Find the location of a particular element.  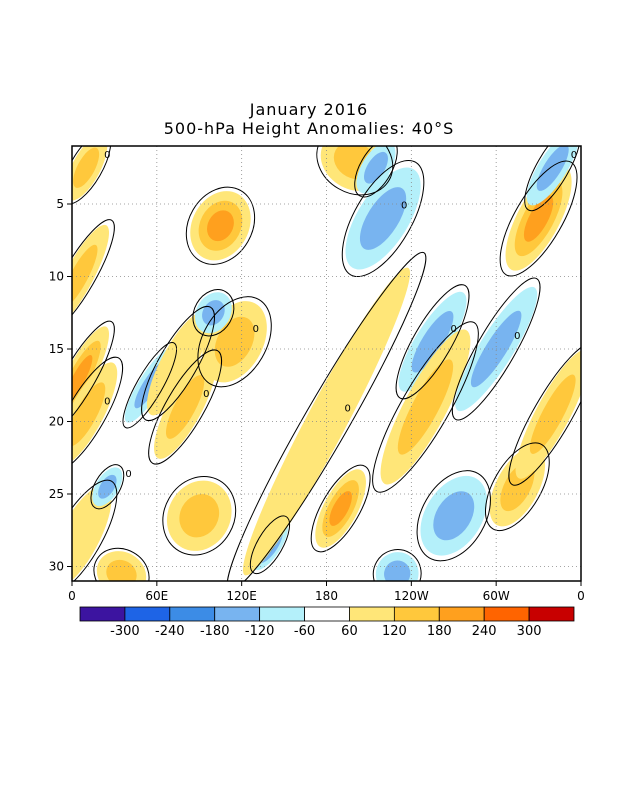

x-tick-label: 120W is located at coordinates (411, 596).